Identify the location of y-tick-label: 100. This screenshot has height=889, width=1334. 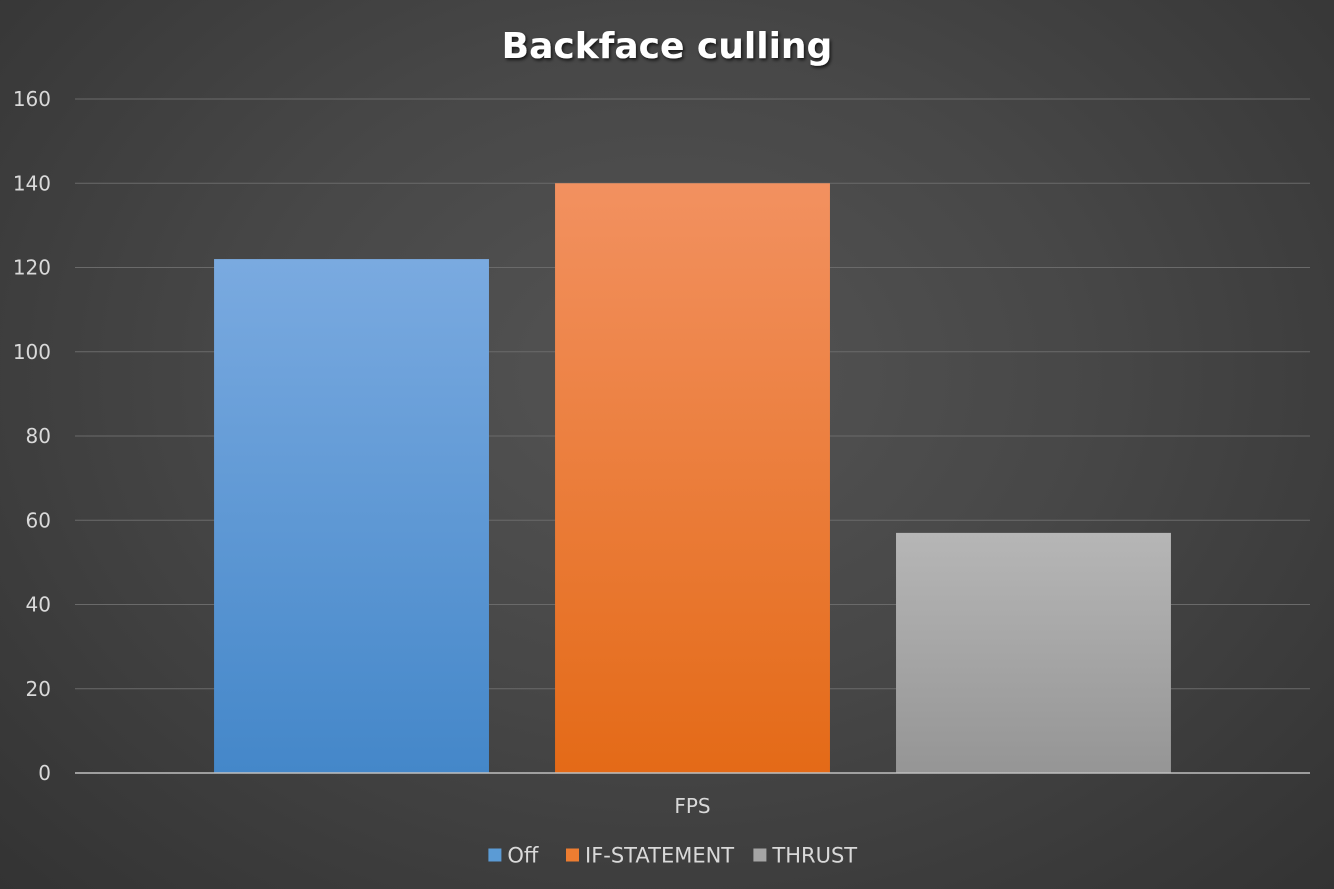
(32, 352).